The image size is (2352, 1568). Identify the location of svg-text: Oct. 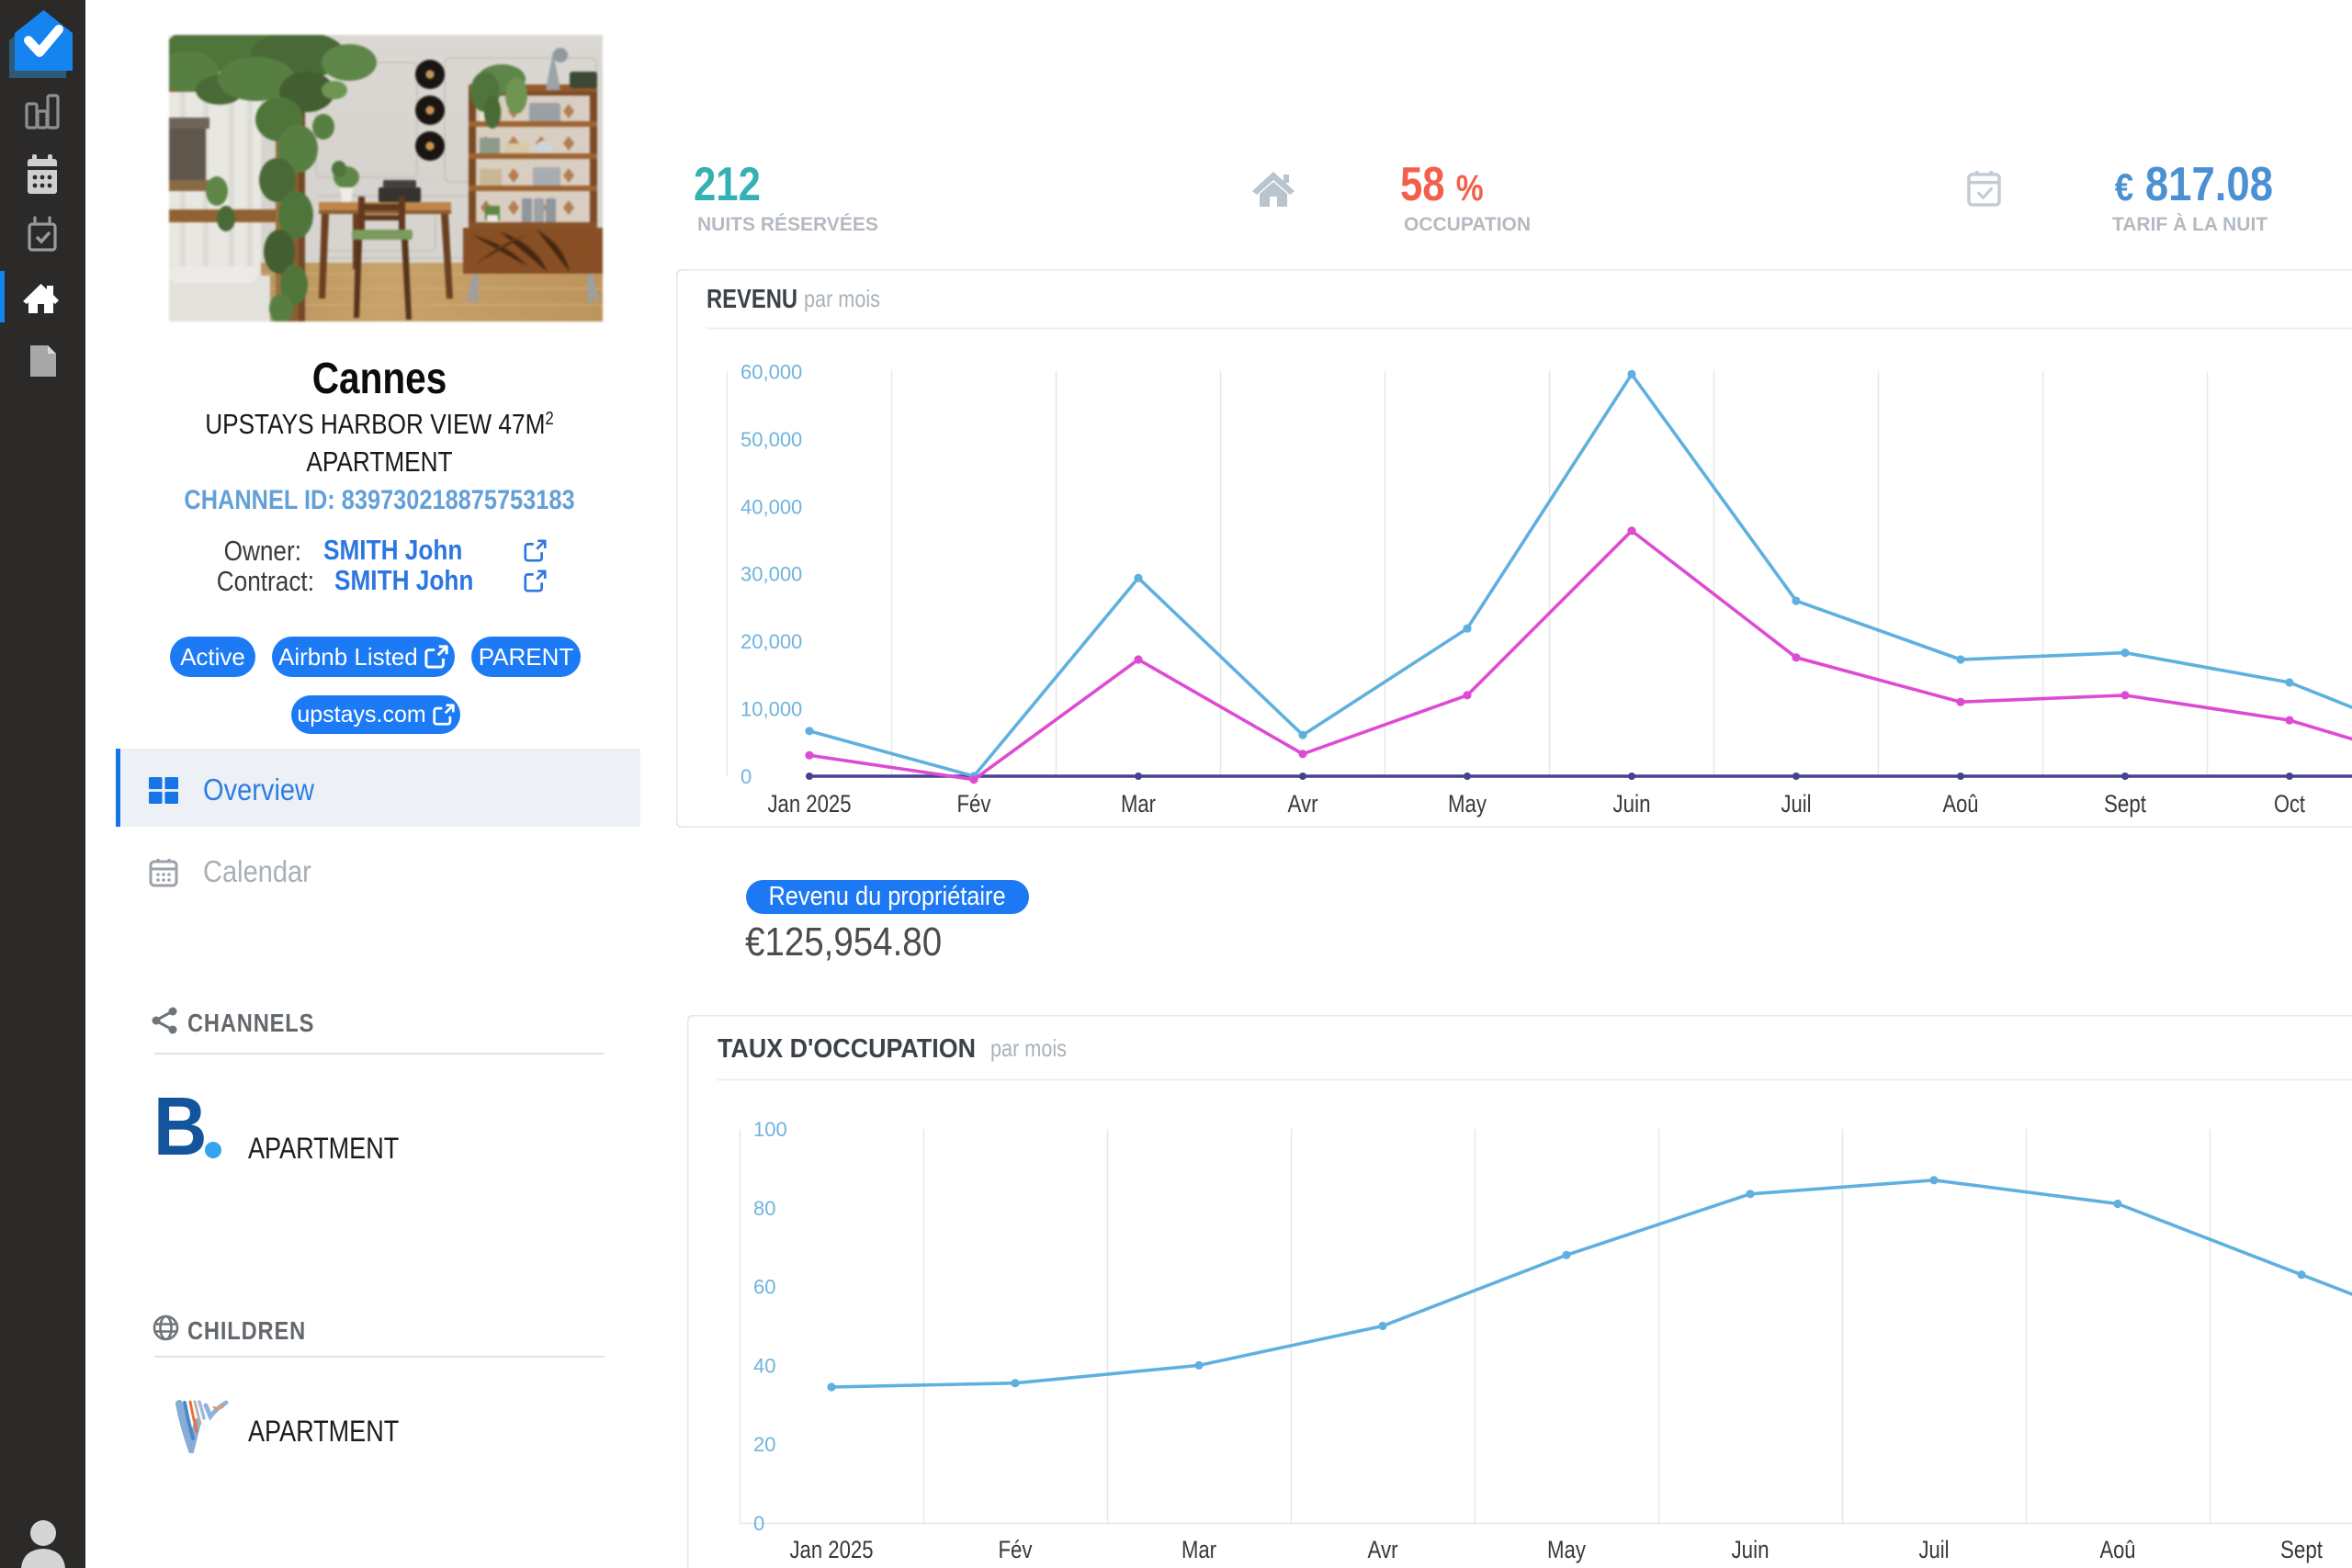
(2289, 804).